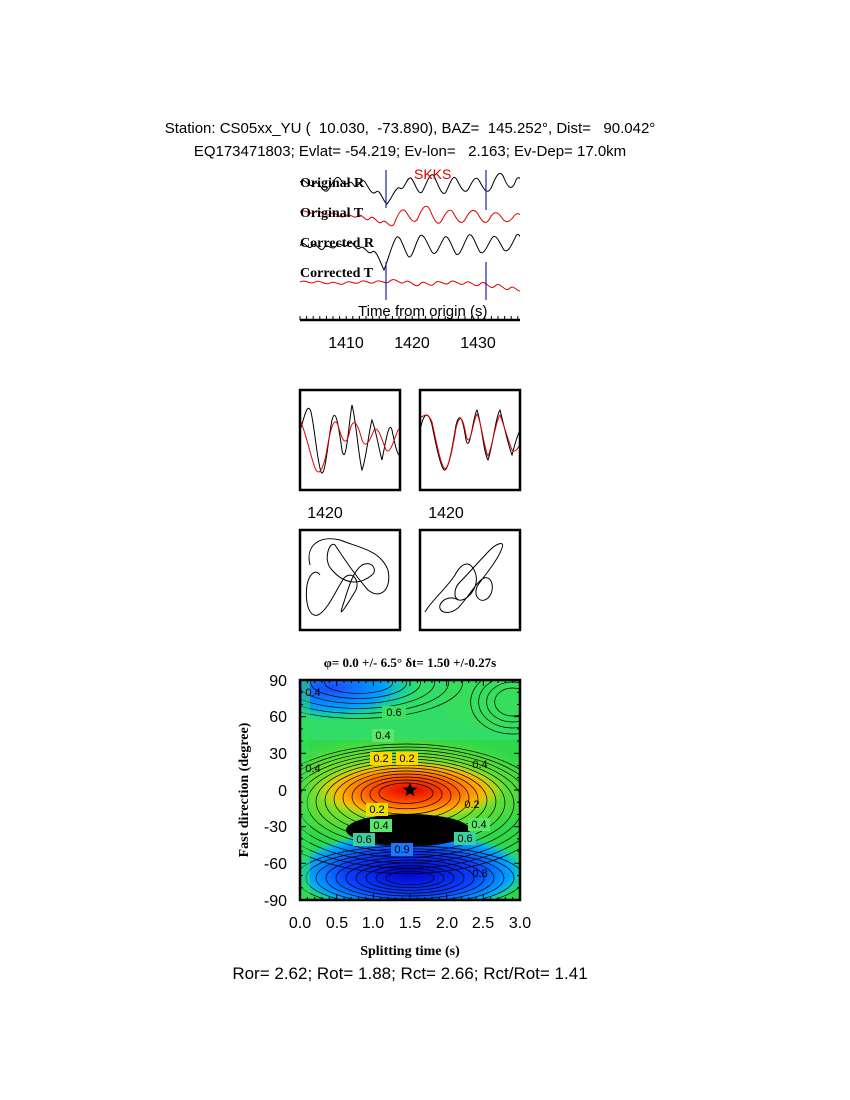 Image resolution: width=850 pixels, height=1100 pixels. I want to click on grid-axis-ticks, so click(410, 790).